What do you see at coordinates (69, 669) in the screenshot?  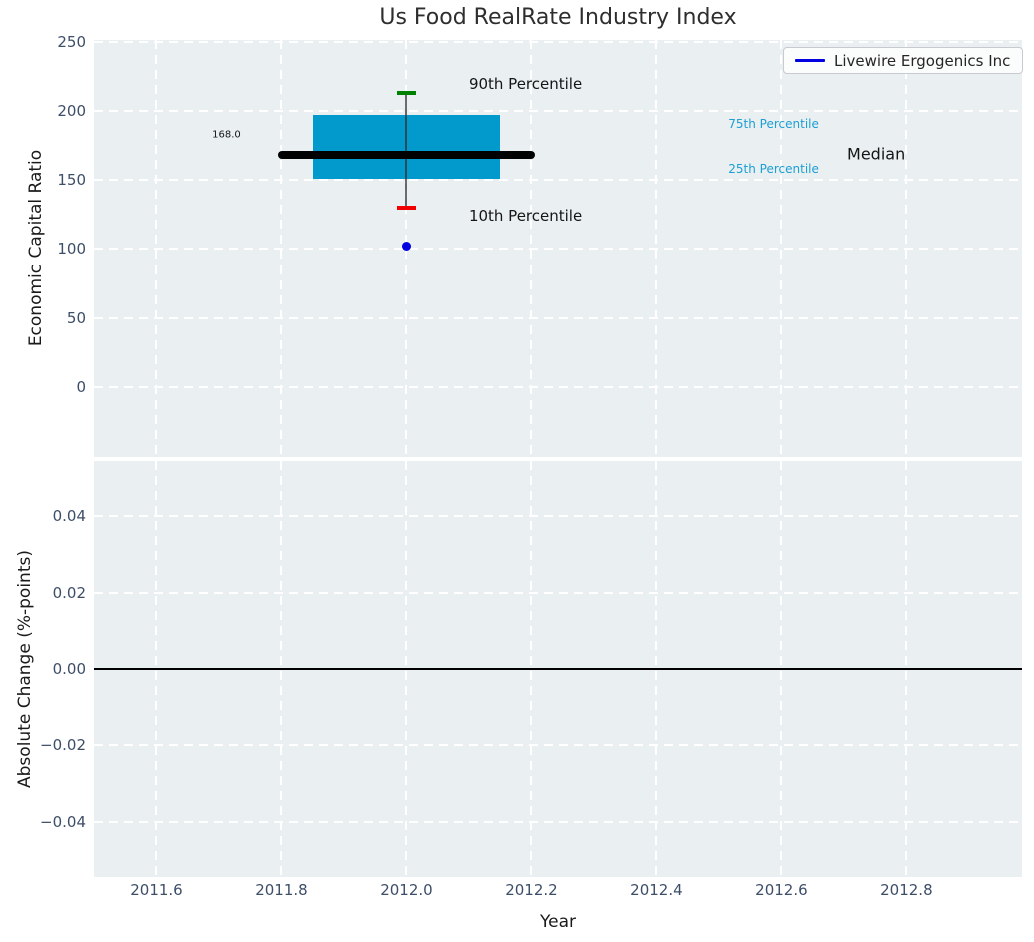 I see `y-tick-label: 0.00` at bounding box center [69, 669].